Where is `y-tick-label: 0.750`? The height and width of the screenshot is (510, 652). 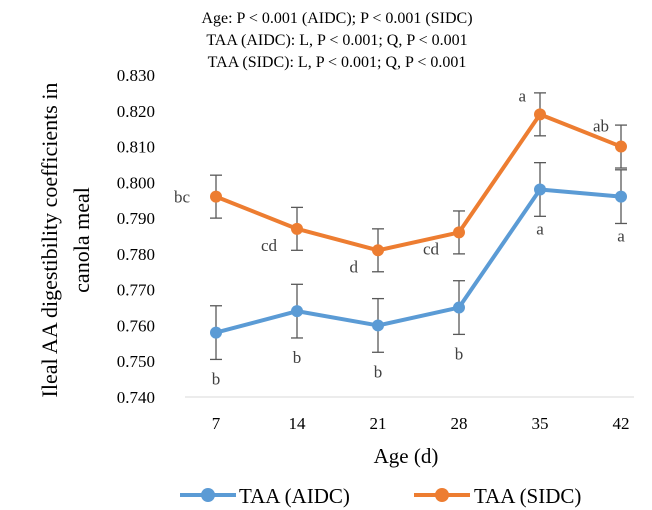 y-tick-label: 0.750 is located at coordinates (136, 361).